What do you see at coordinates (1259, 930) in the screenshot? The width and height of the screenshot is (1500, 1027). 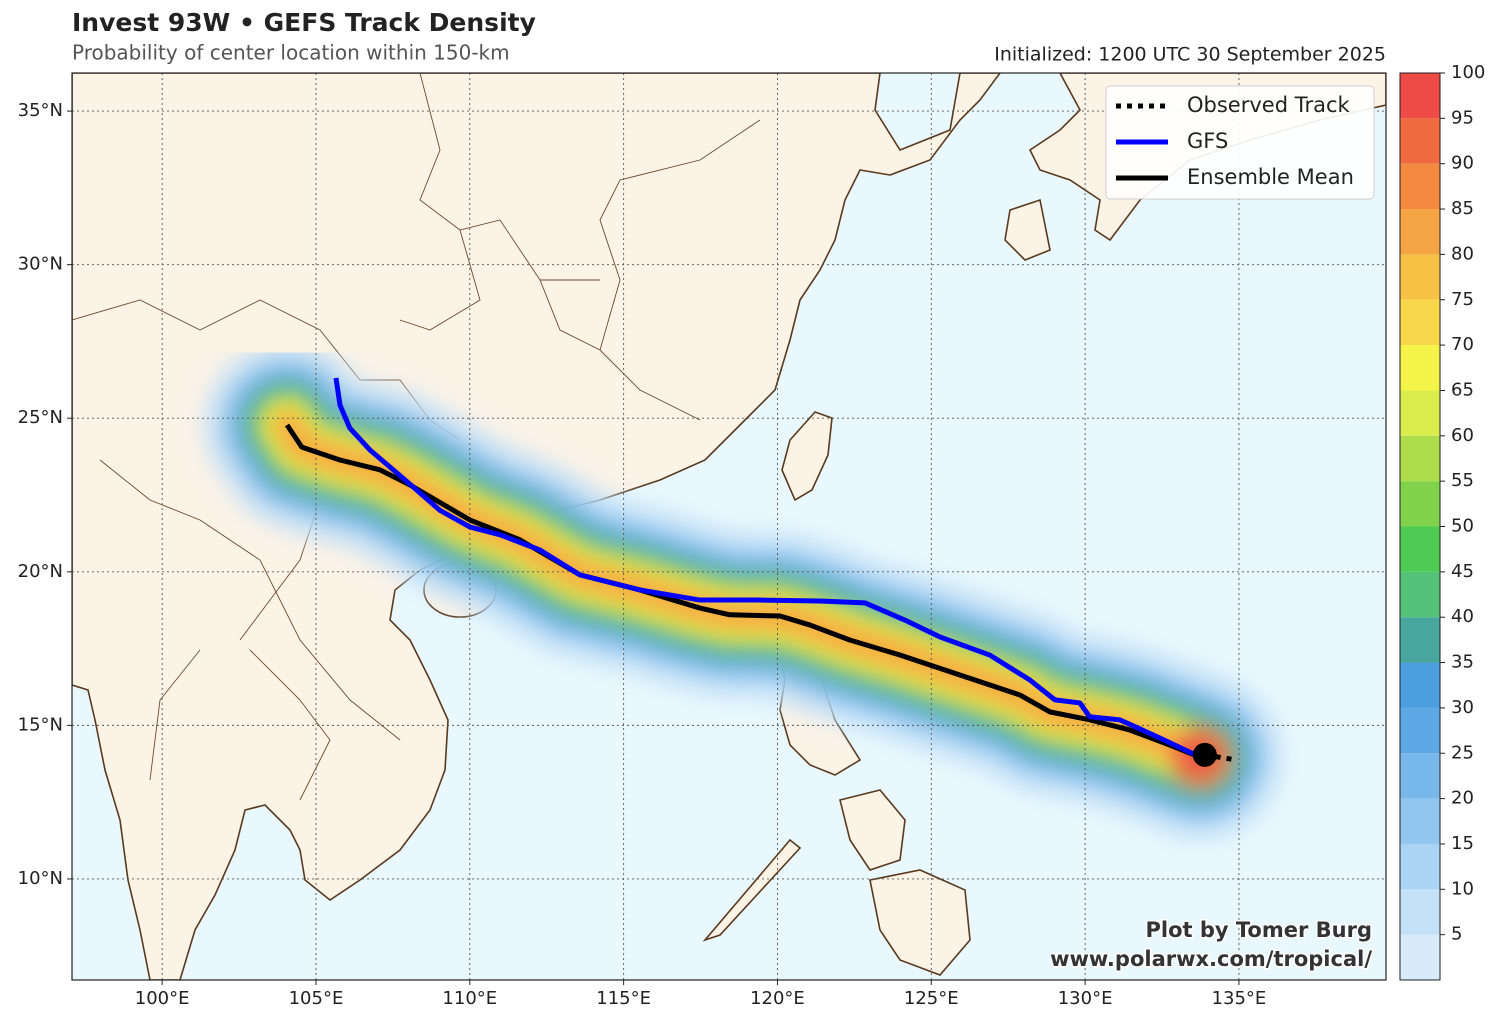 I see `credit: Plot by Tomer Burg` at bounding box center [1259, 930].